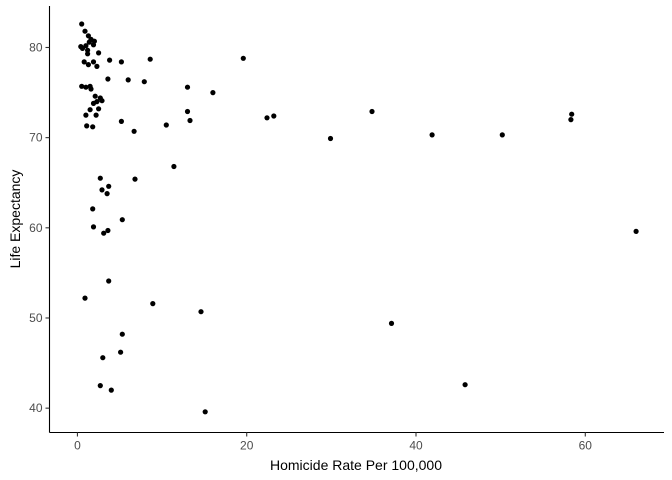 The height and width of the screenshot is (480, 672). I want to click on y-tick-label: 80, so click(36, 47).